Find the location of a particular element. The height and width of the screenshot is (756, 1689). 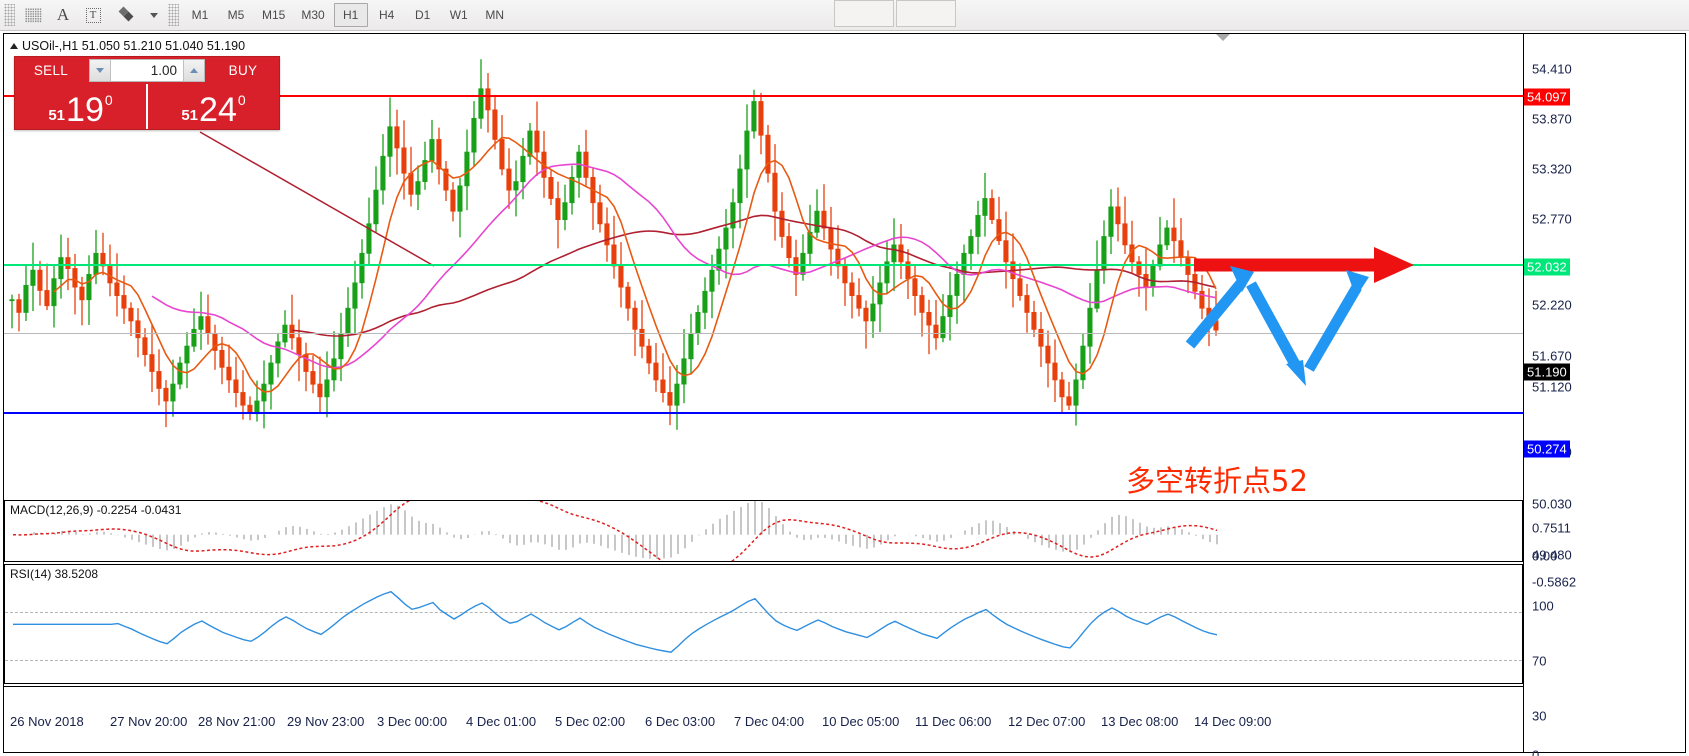

forecast-arrow-down is located at coordinates (1276, 333).